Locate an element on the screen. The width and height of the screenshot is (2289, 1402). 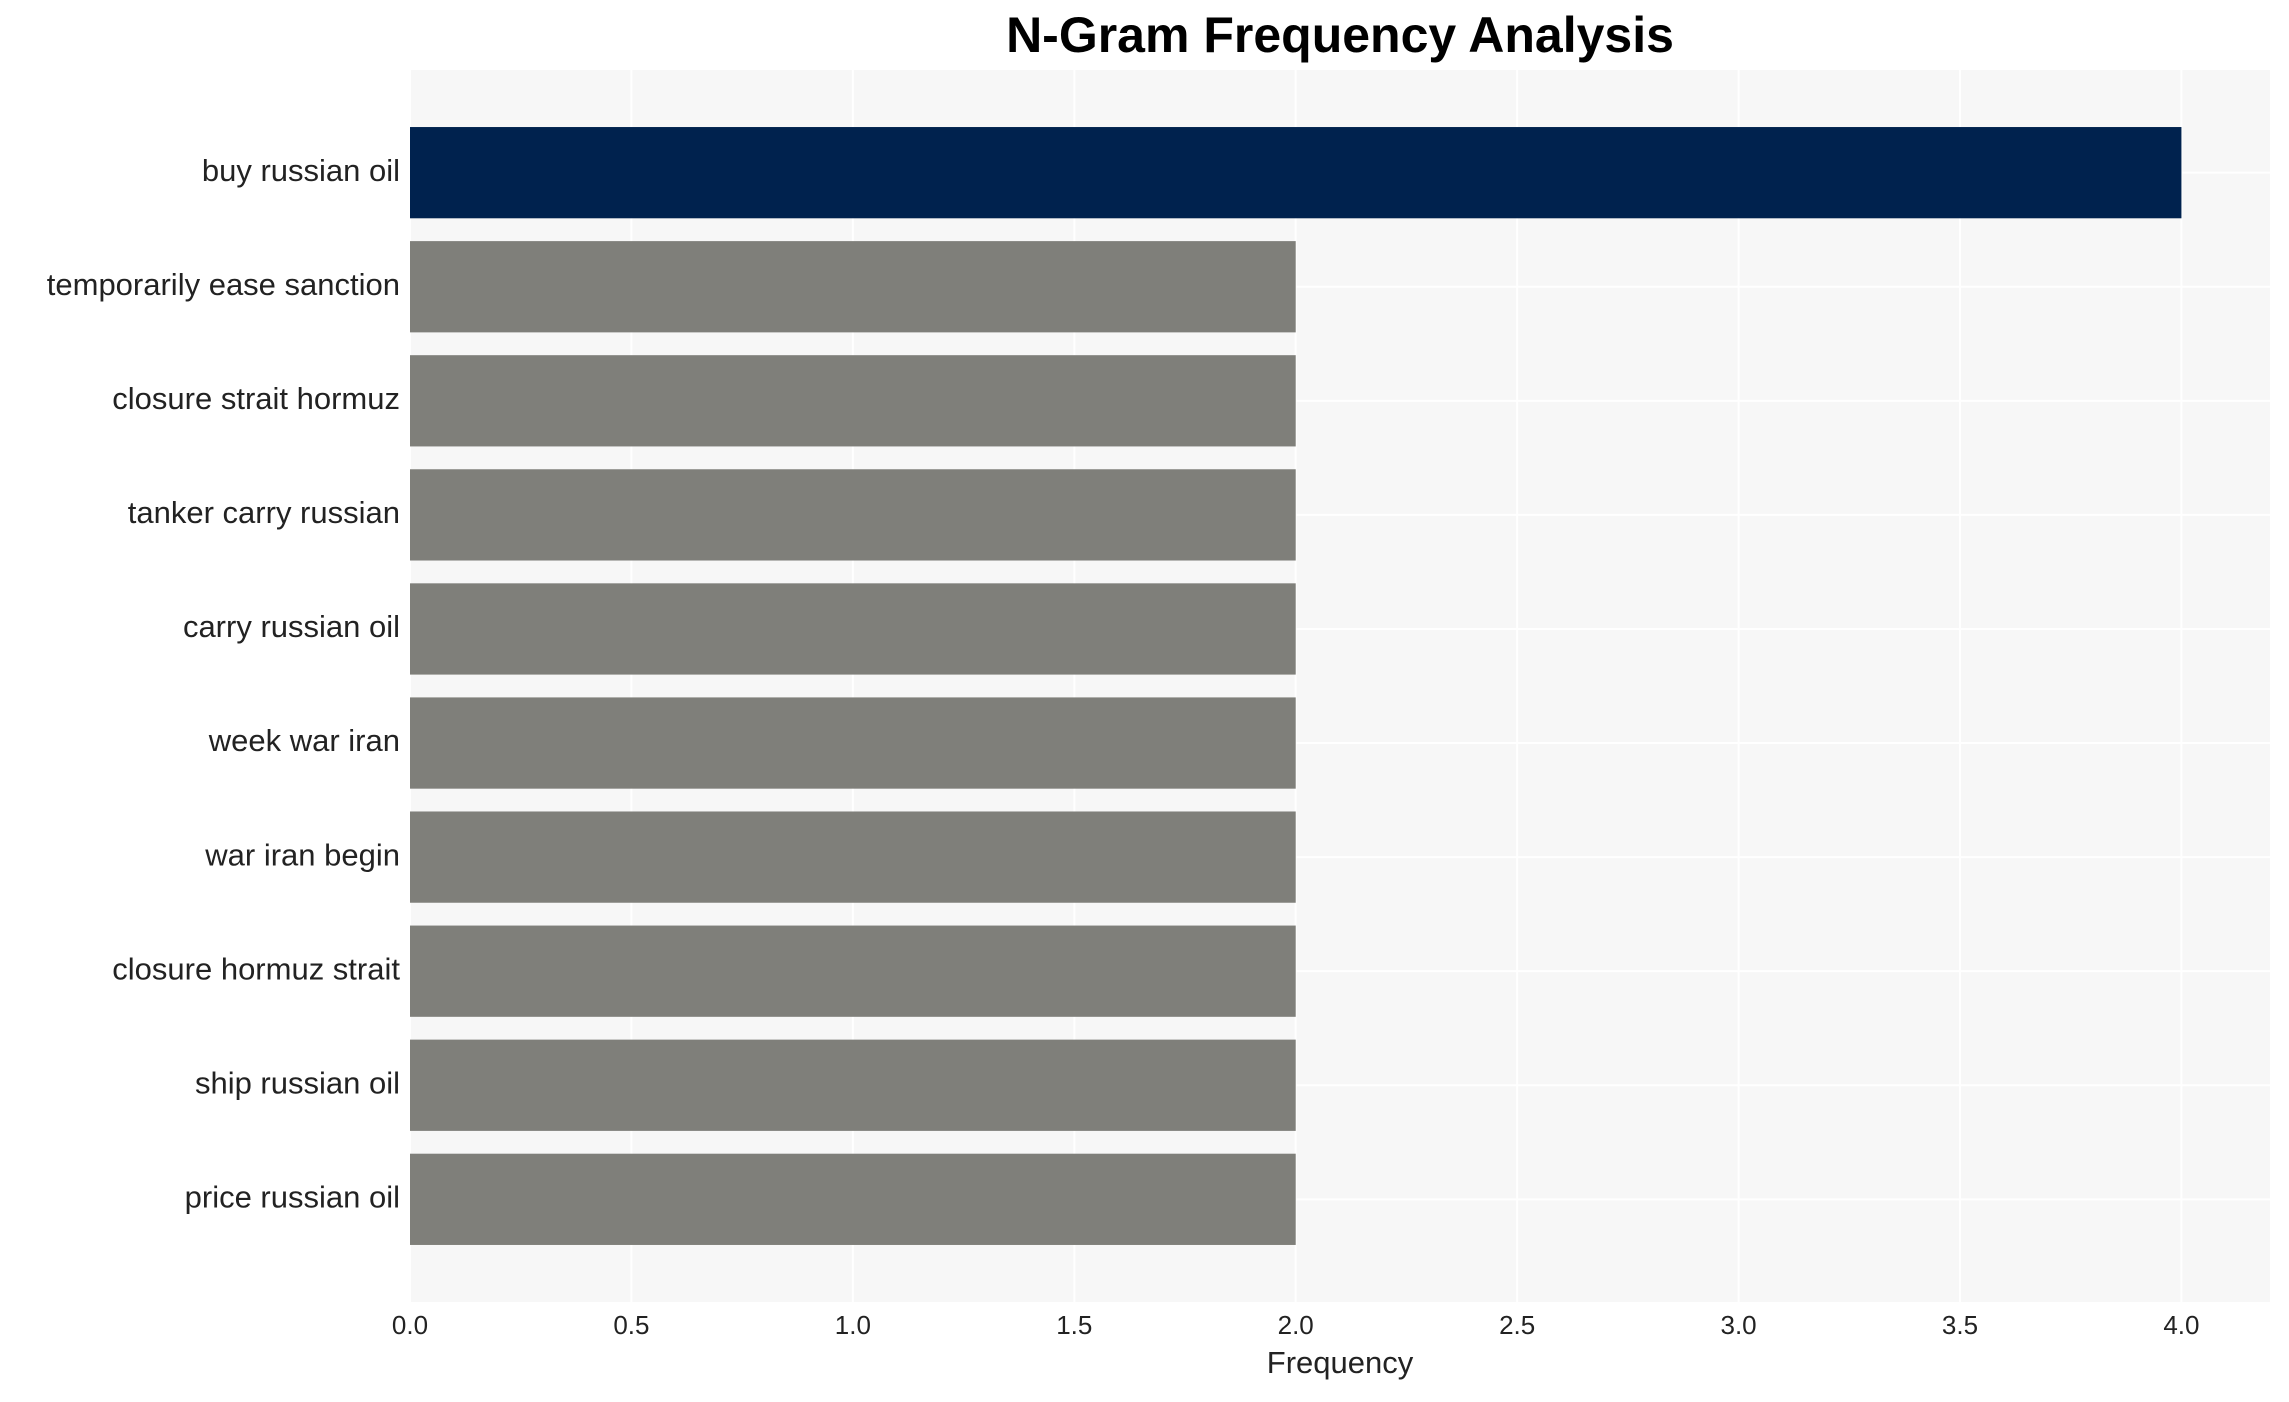
x-tick-label: 0.5 is located at coordinates (631, 1325).